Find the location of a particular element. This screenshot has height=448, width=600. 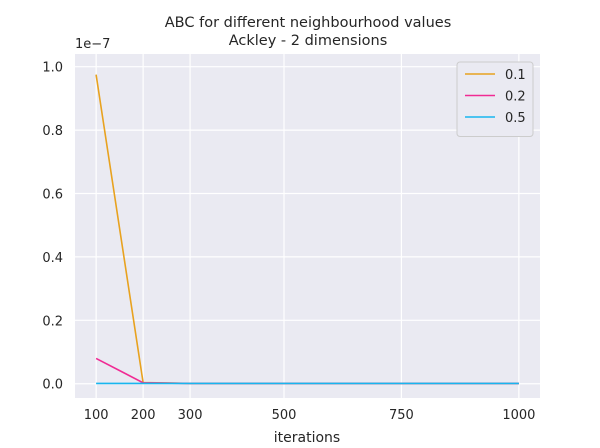

legend-label: 0.1 is located at coordinates (515, 75).